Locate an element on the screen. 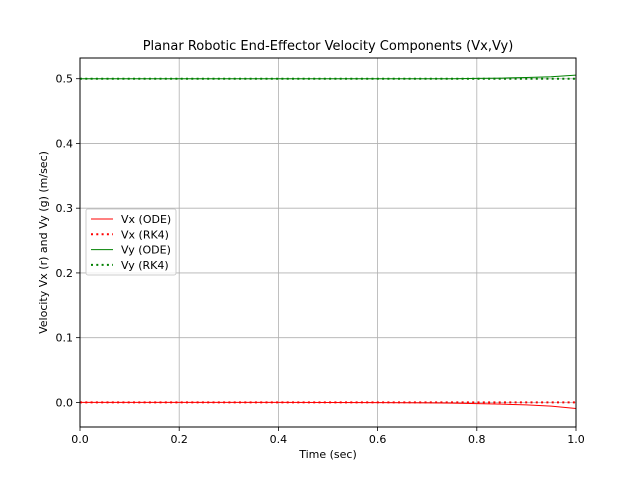 This screenshot has height=480, width=640. y-tick-label: 0.1 is located at coordinates (65, 338).